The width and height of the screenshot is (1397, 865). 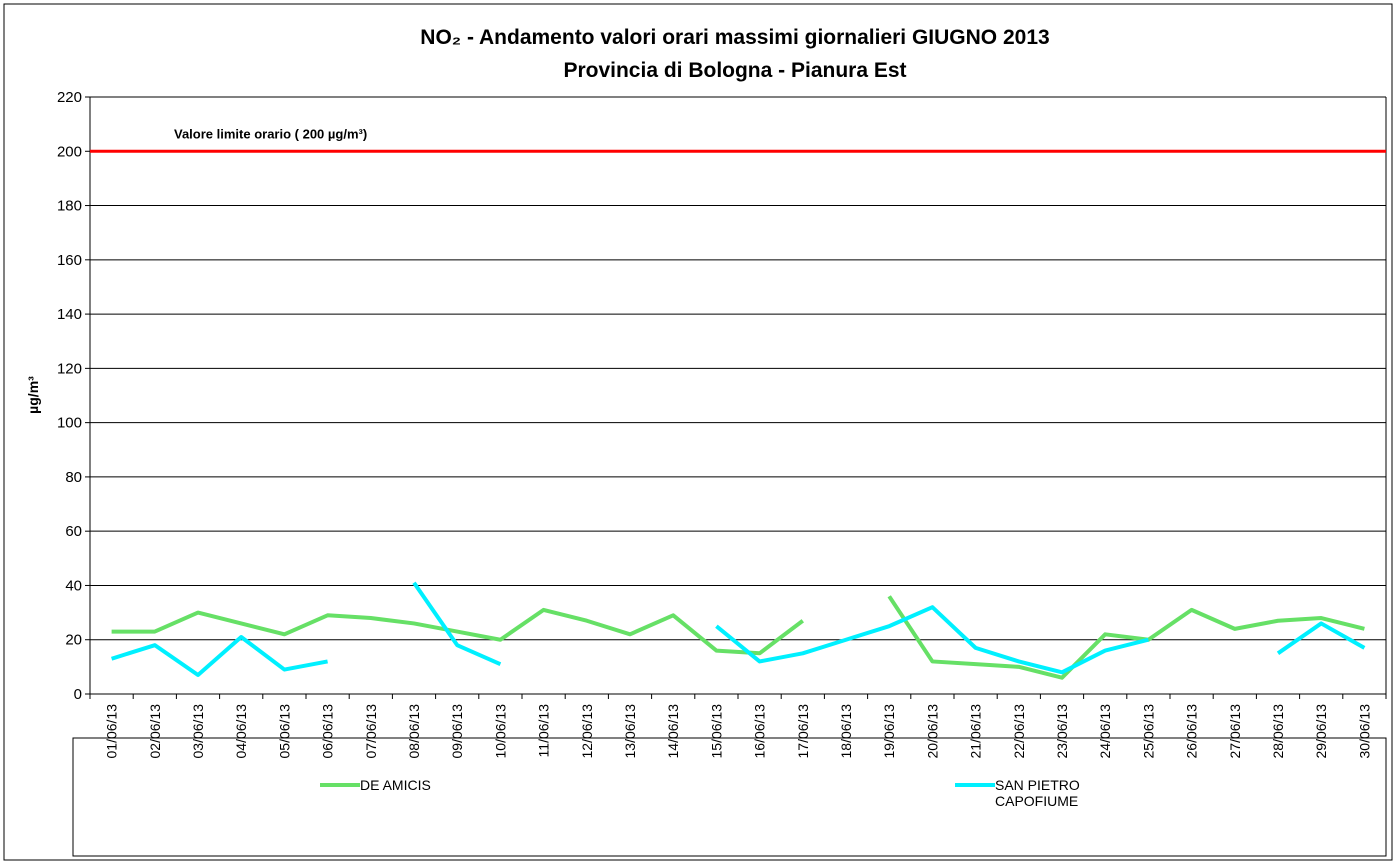 What do you see at coordinates (760, 731) in the screenshot?
I see `x-tick-label: 16/06/13` at bounding box center [760, 731].